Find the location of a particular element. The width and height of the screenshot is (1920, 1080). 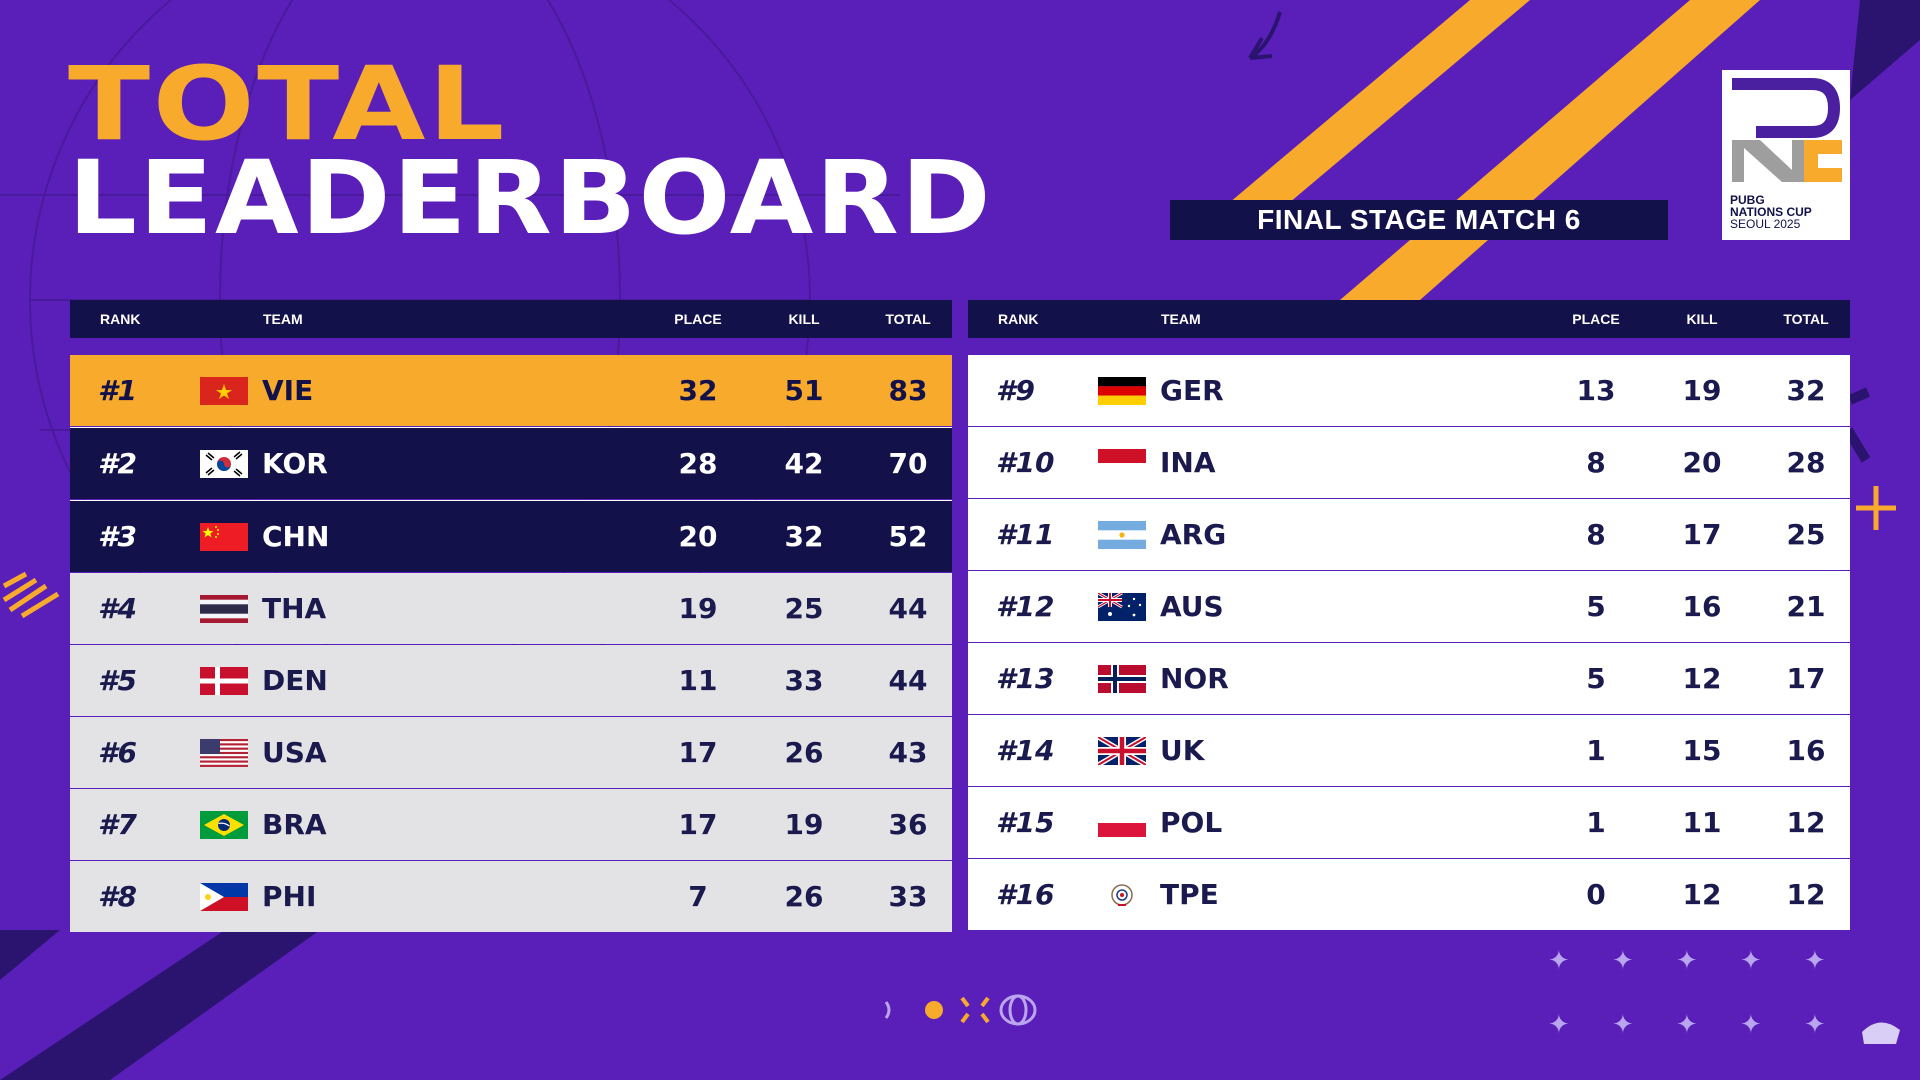

team-cell: INA is located at coordinates (1188, 462).